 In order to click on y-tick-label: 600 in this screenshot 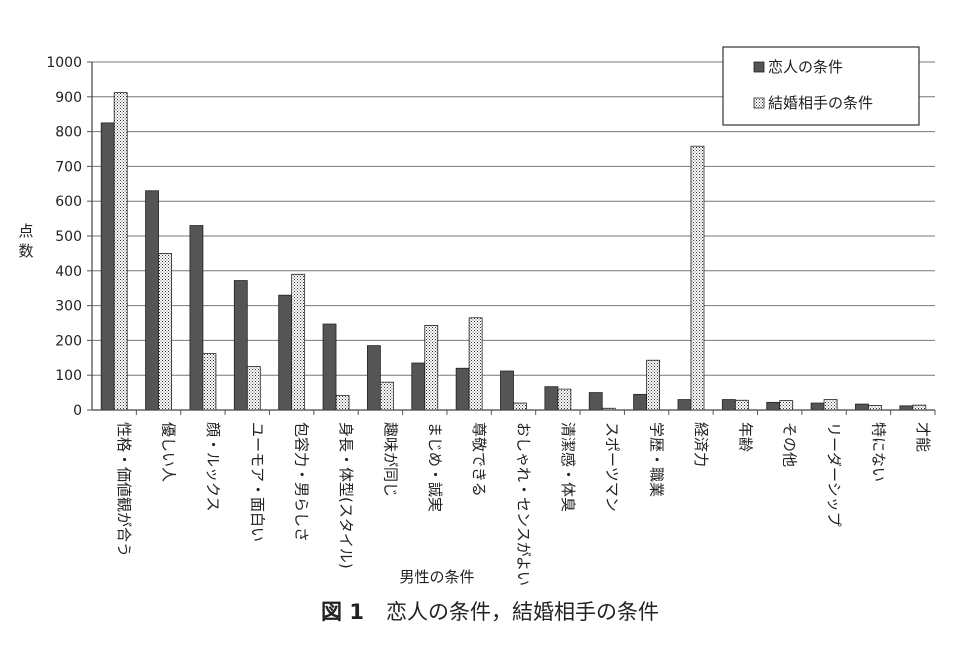, I will do `click(68, 202)`.